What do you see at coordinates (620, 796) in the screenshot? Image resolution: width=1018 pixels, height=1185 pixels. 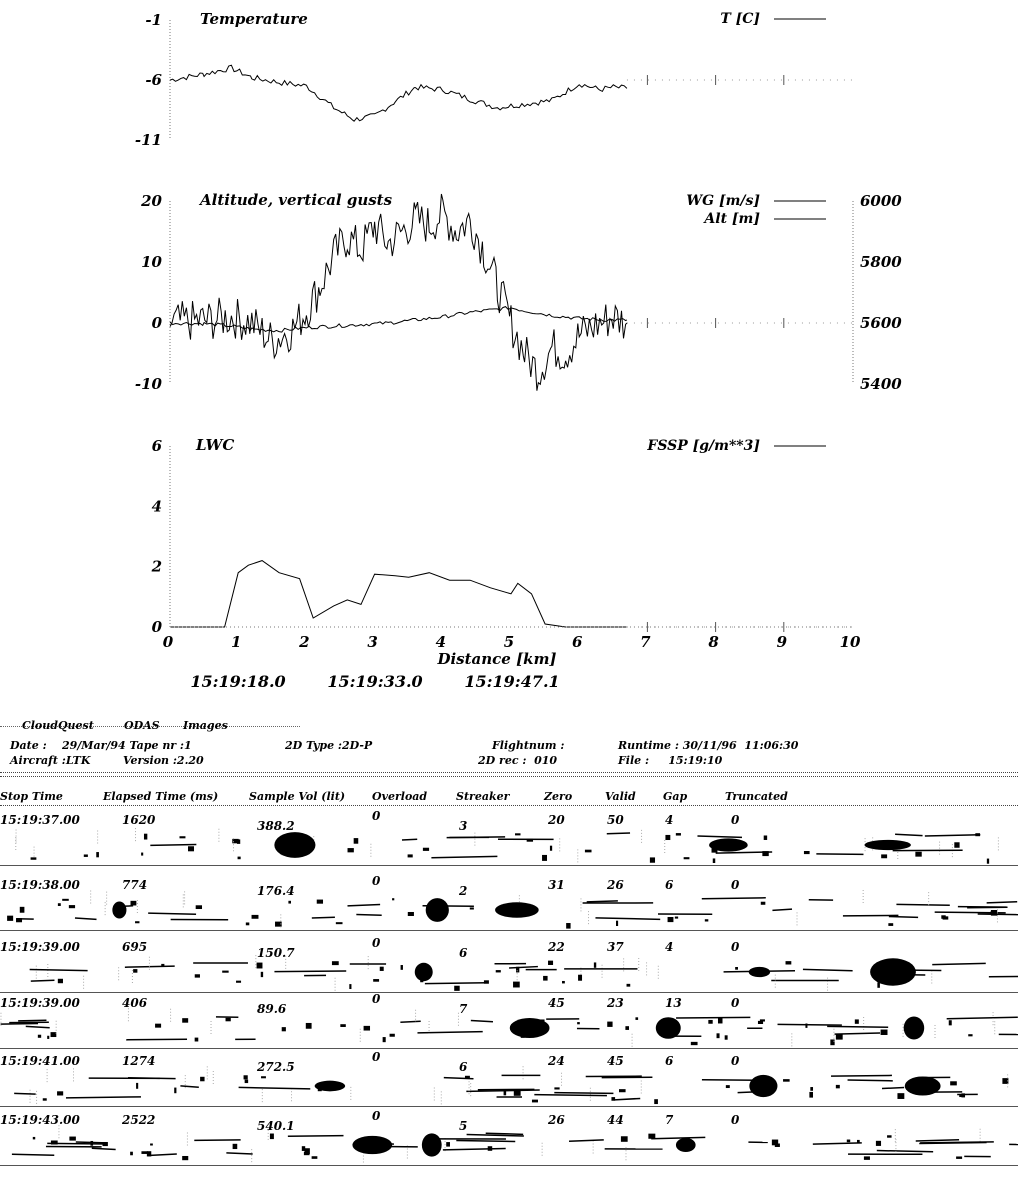 I see `column-header: Valid` at bounding box center [620, 796].